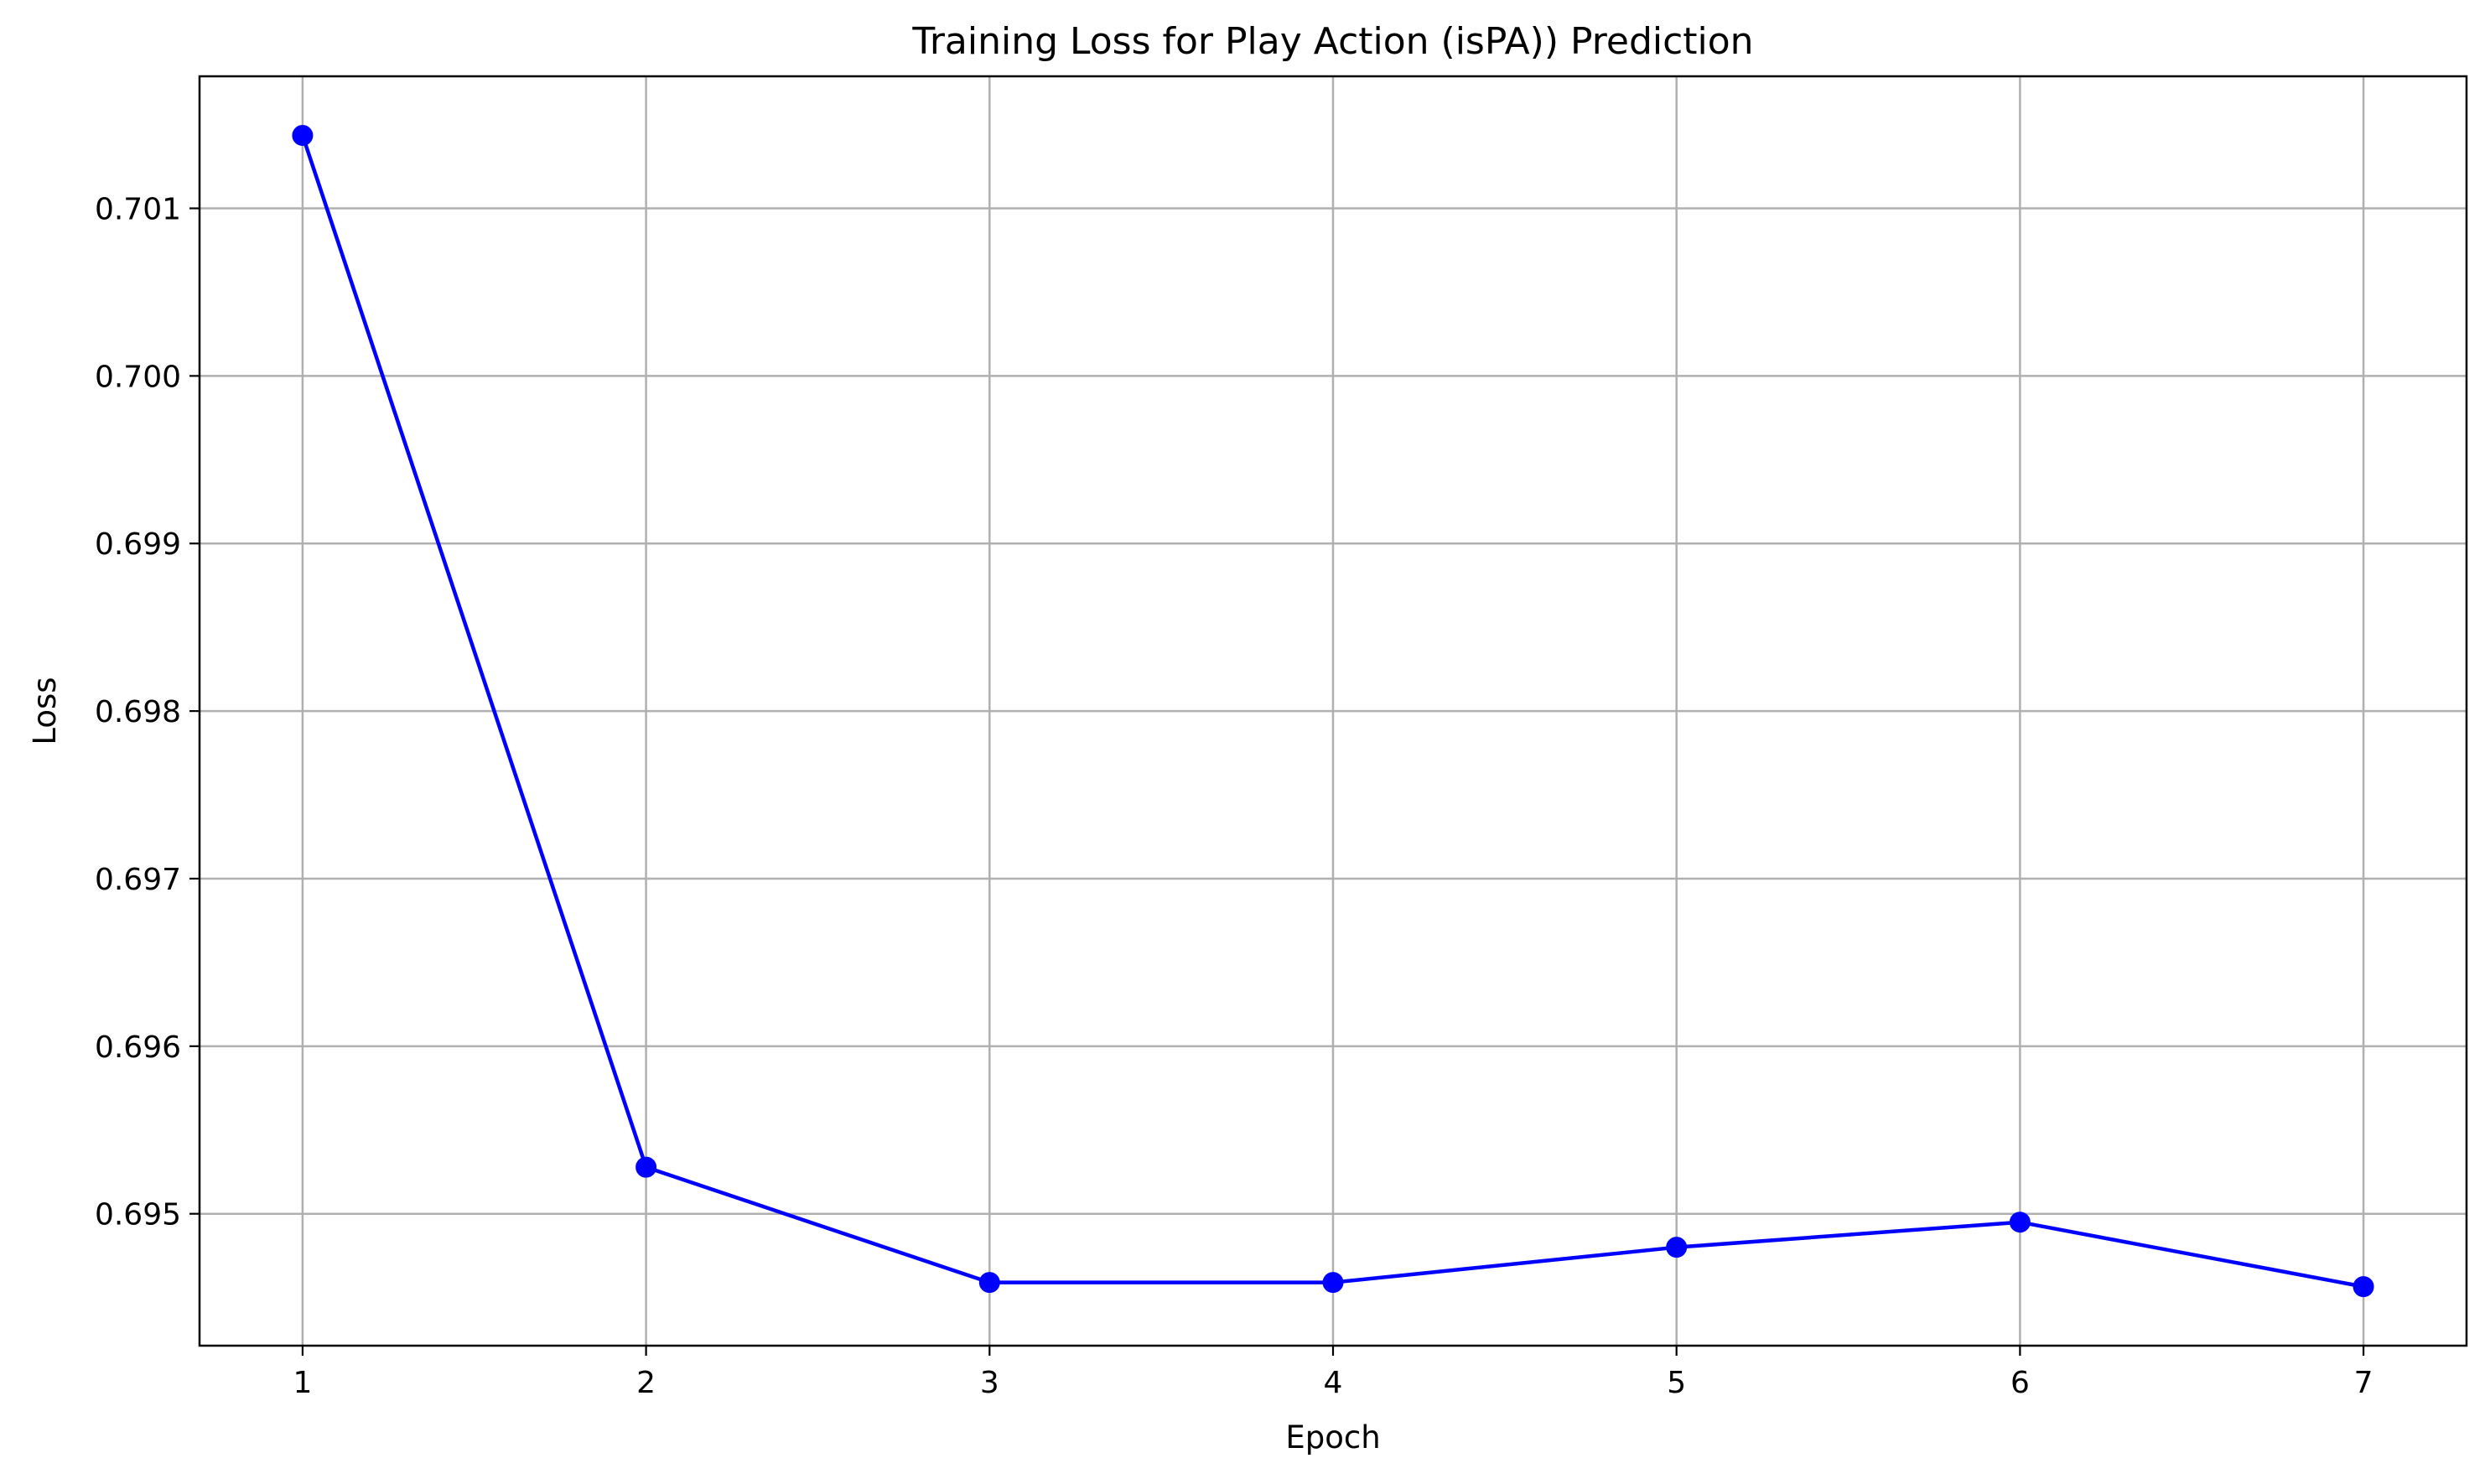  Describe the element at coordinates (138, 880) in the screenshot. I see `y-tick-label: 0.697` at that location.